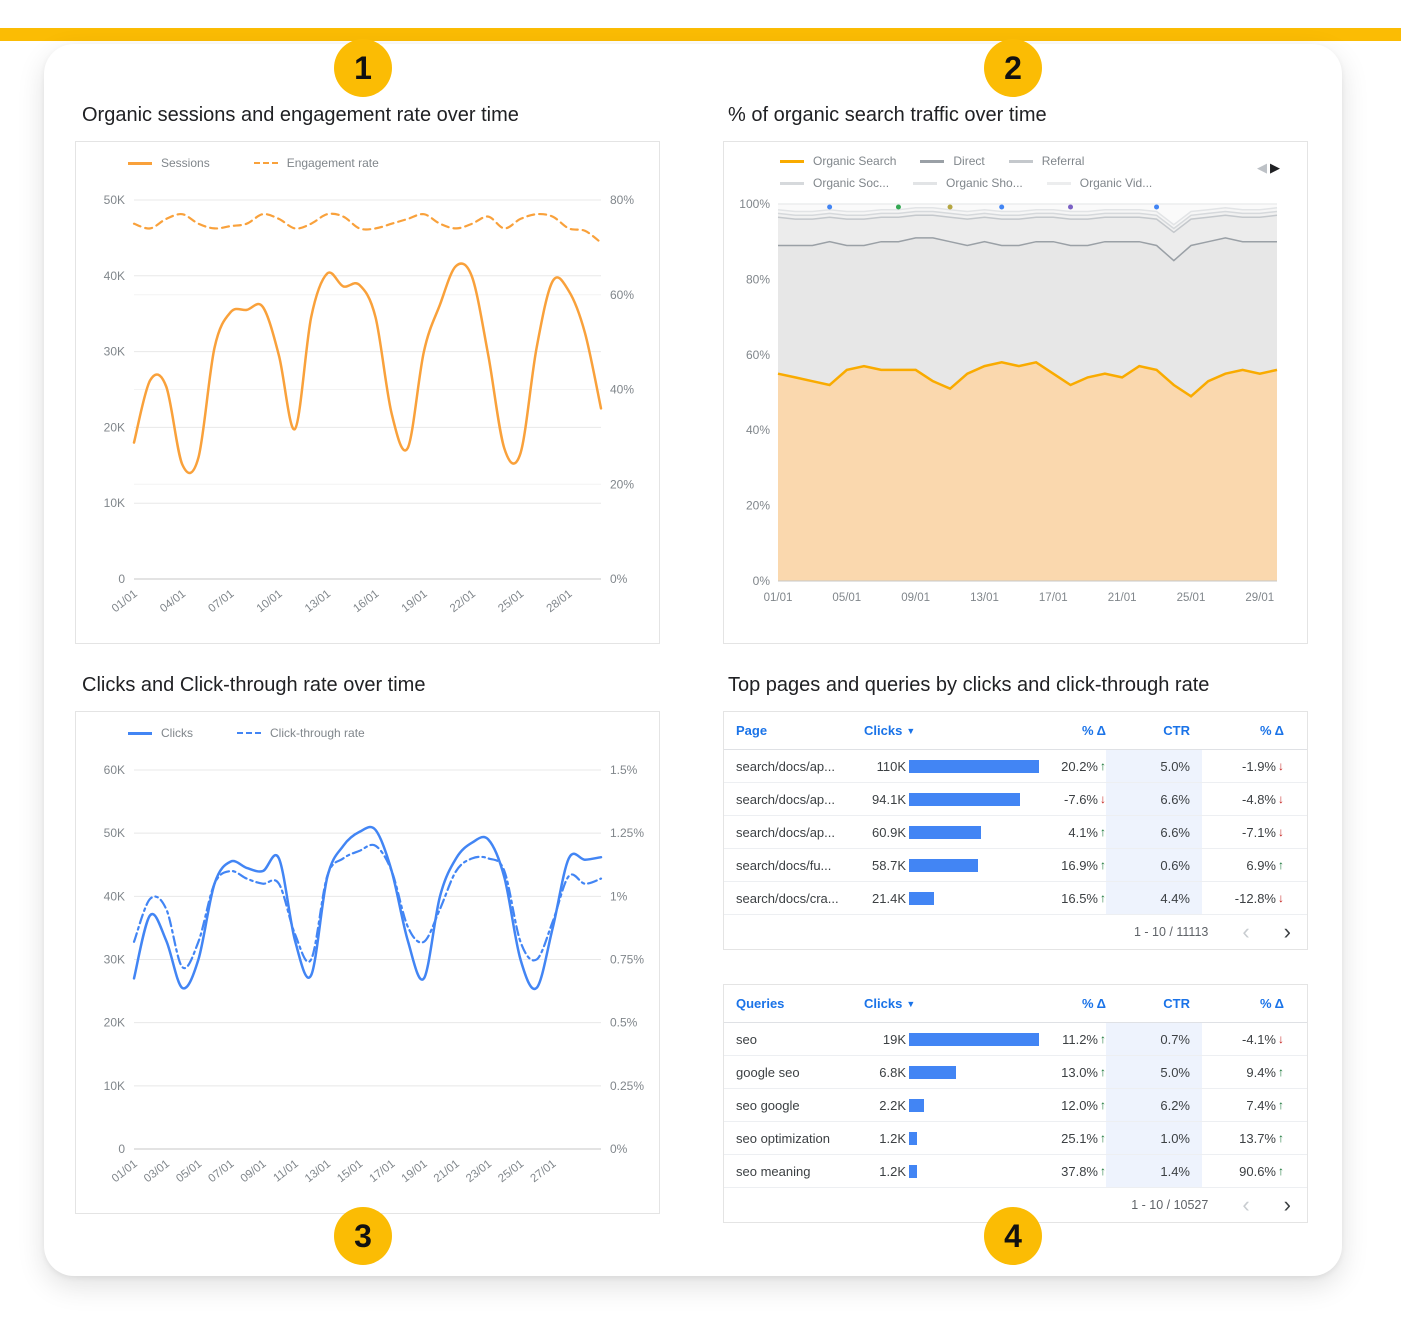 The height and width of the screenshot is (1330, 1401). What do you see at coordinates (984, 598) in the screenshot?
I see `svg-text: 13/01` at bounding box center [984, 598].